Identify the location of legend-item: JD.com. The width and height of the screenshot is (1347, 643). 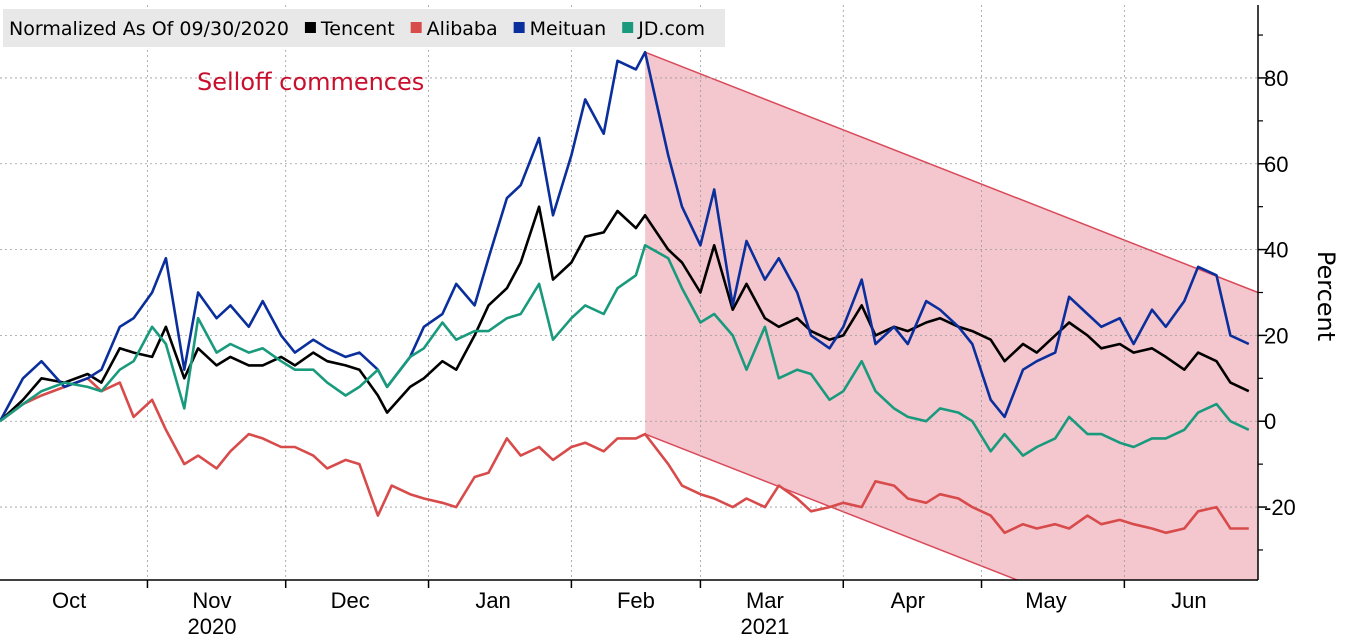
(663, 29).